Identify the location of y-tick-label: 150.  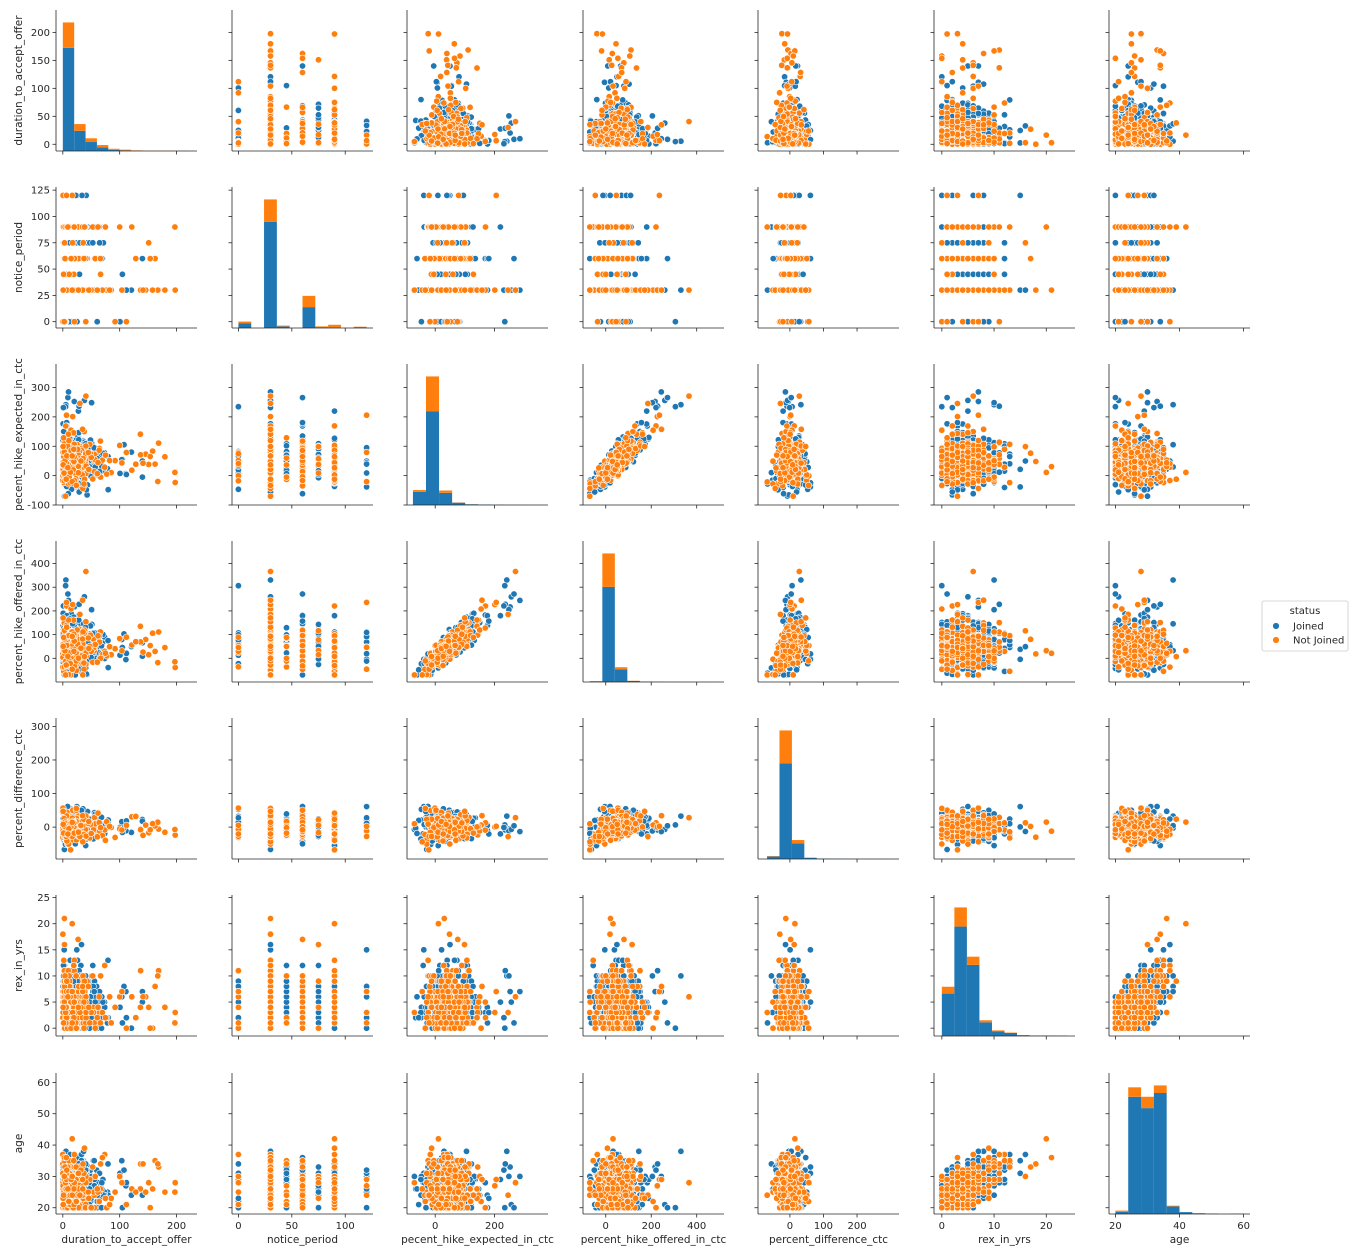
(40, 61).